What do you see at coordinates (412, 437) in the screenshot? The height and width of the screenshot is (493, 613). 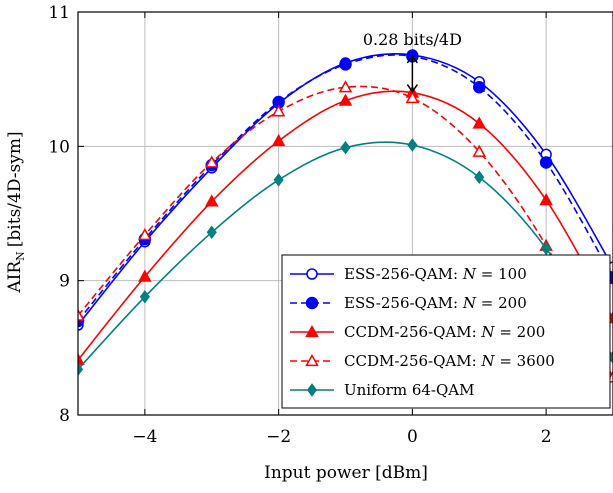 I see `x-tick-label: 0` at bounding box center [412, 437].